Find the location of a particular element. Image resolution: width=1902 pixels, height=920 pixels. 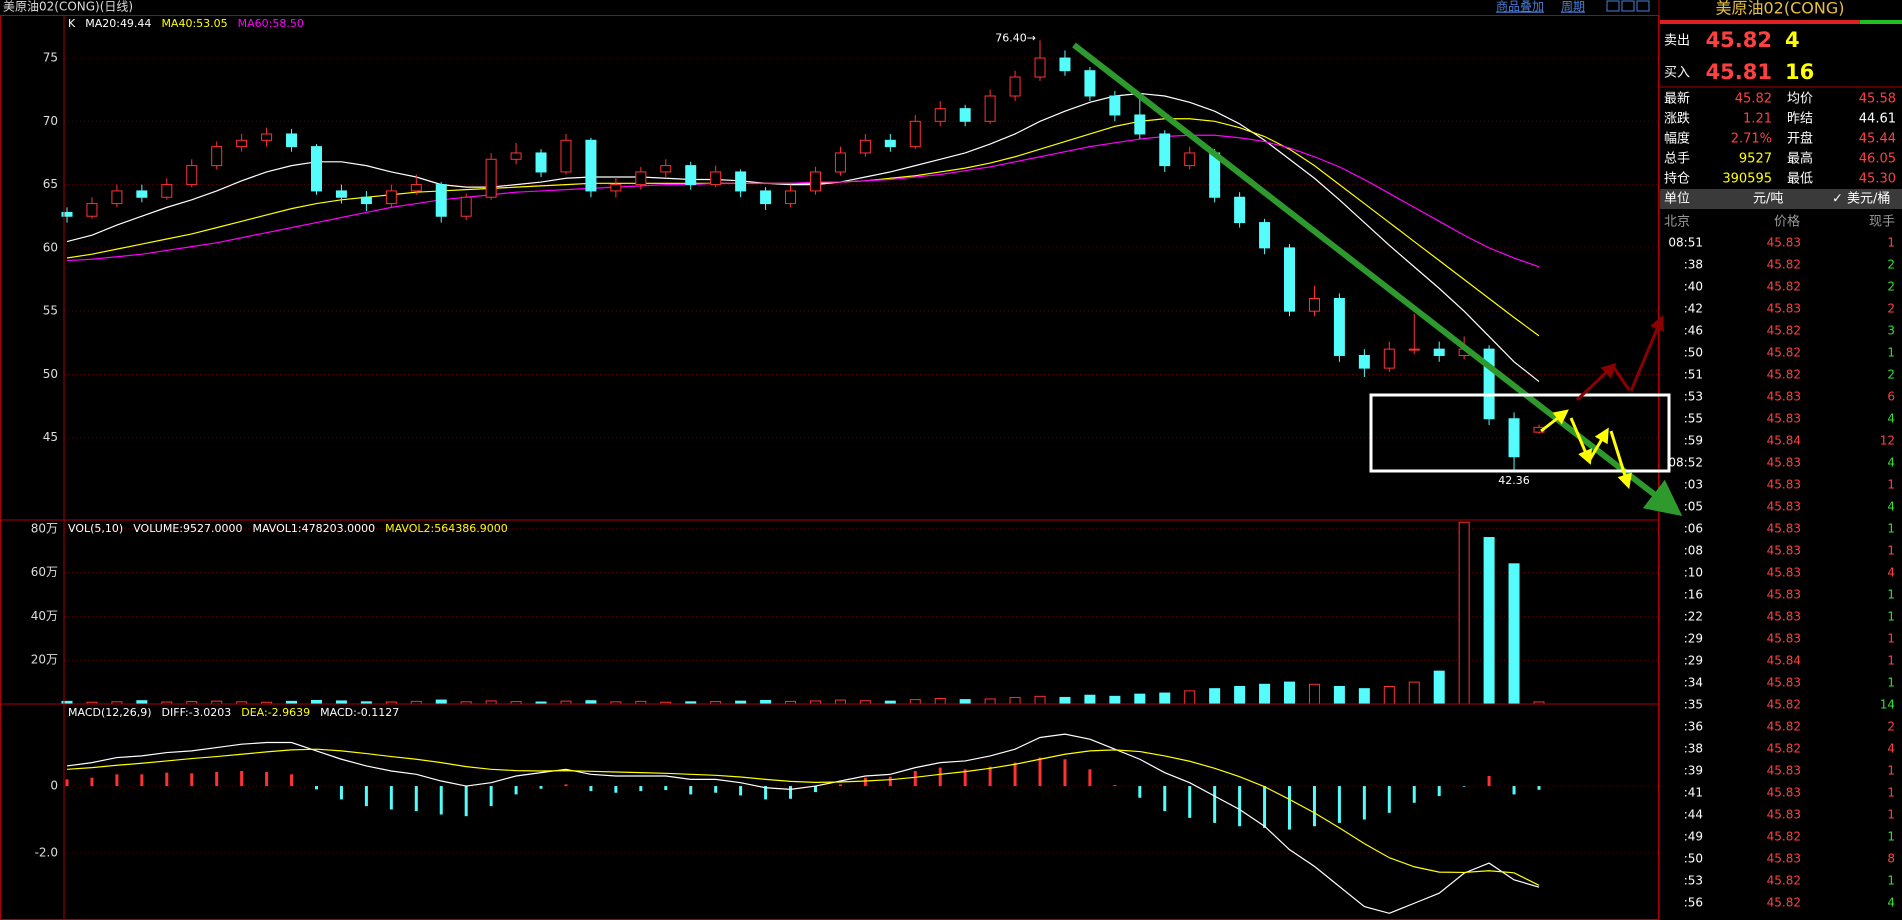

trade-volume: 8 is located at coordinates (1891, 859).